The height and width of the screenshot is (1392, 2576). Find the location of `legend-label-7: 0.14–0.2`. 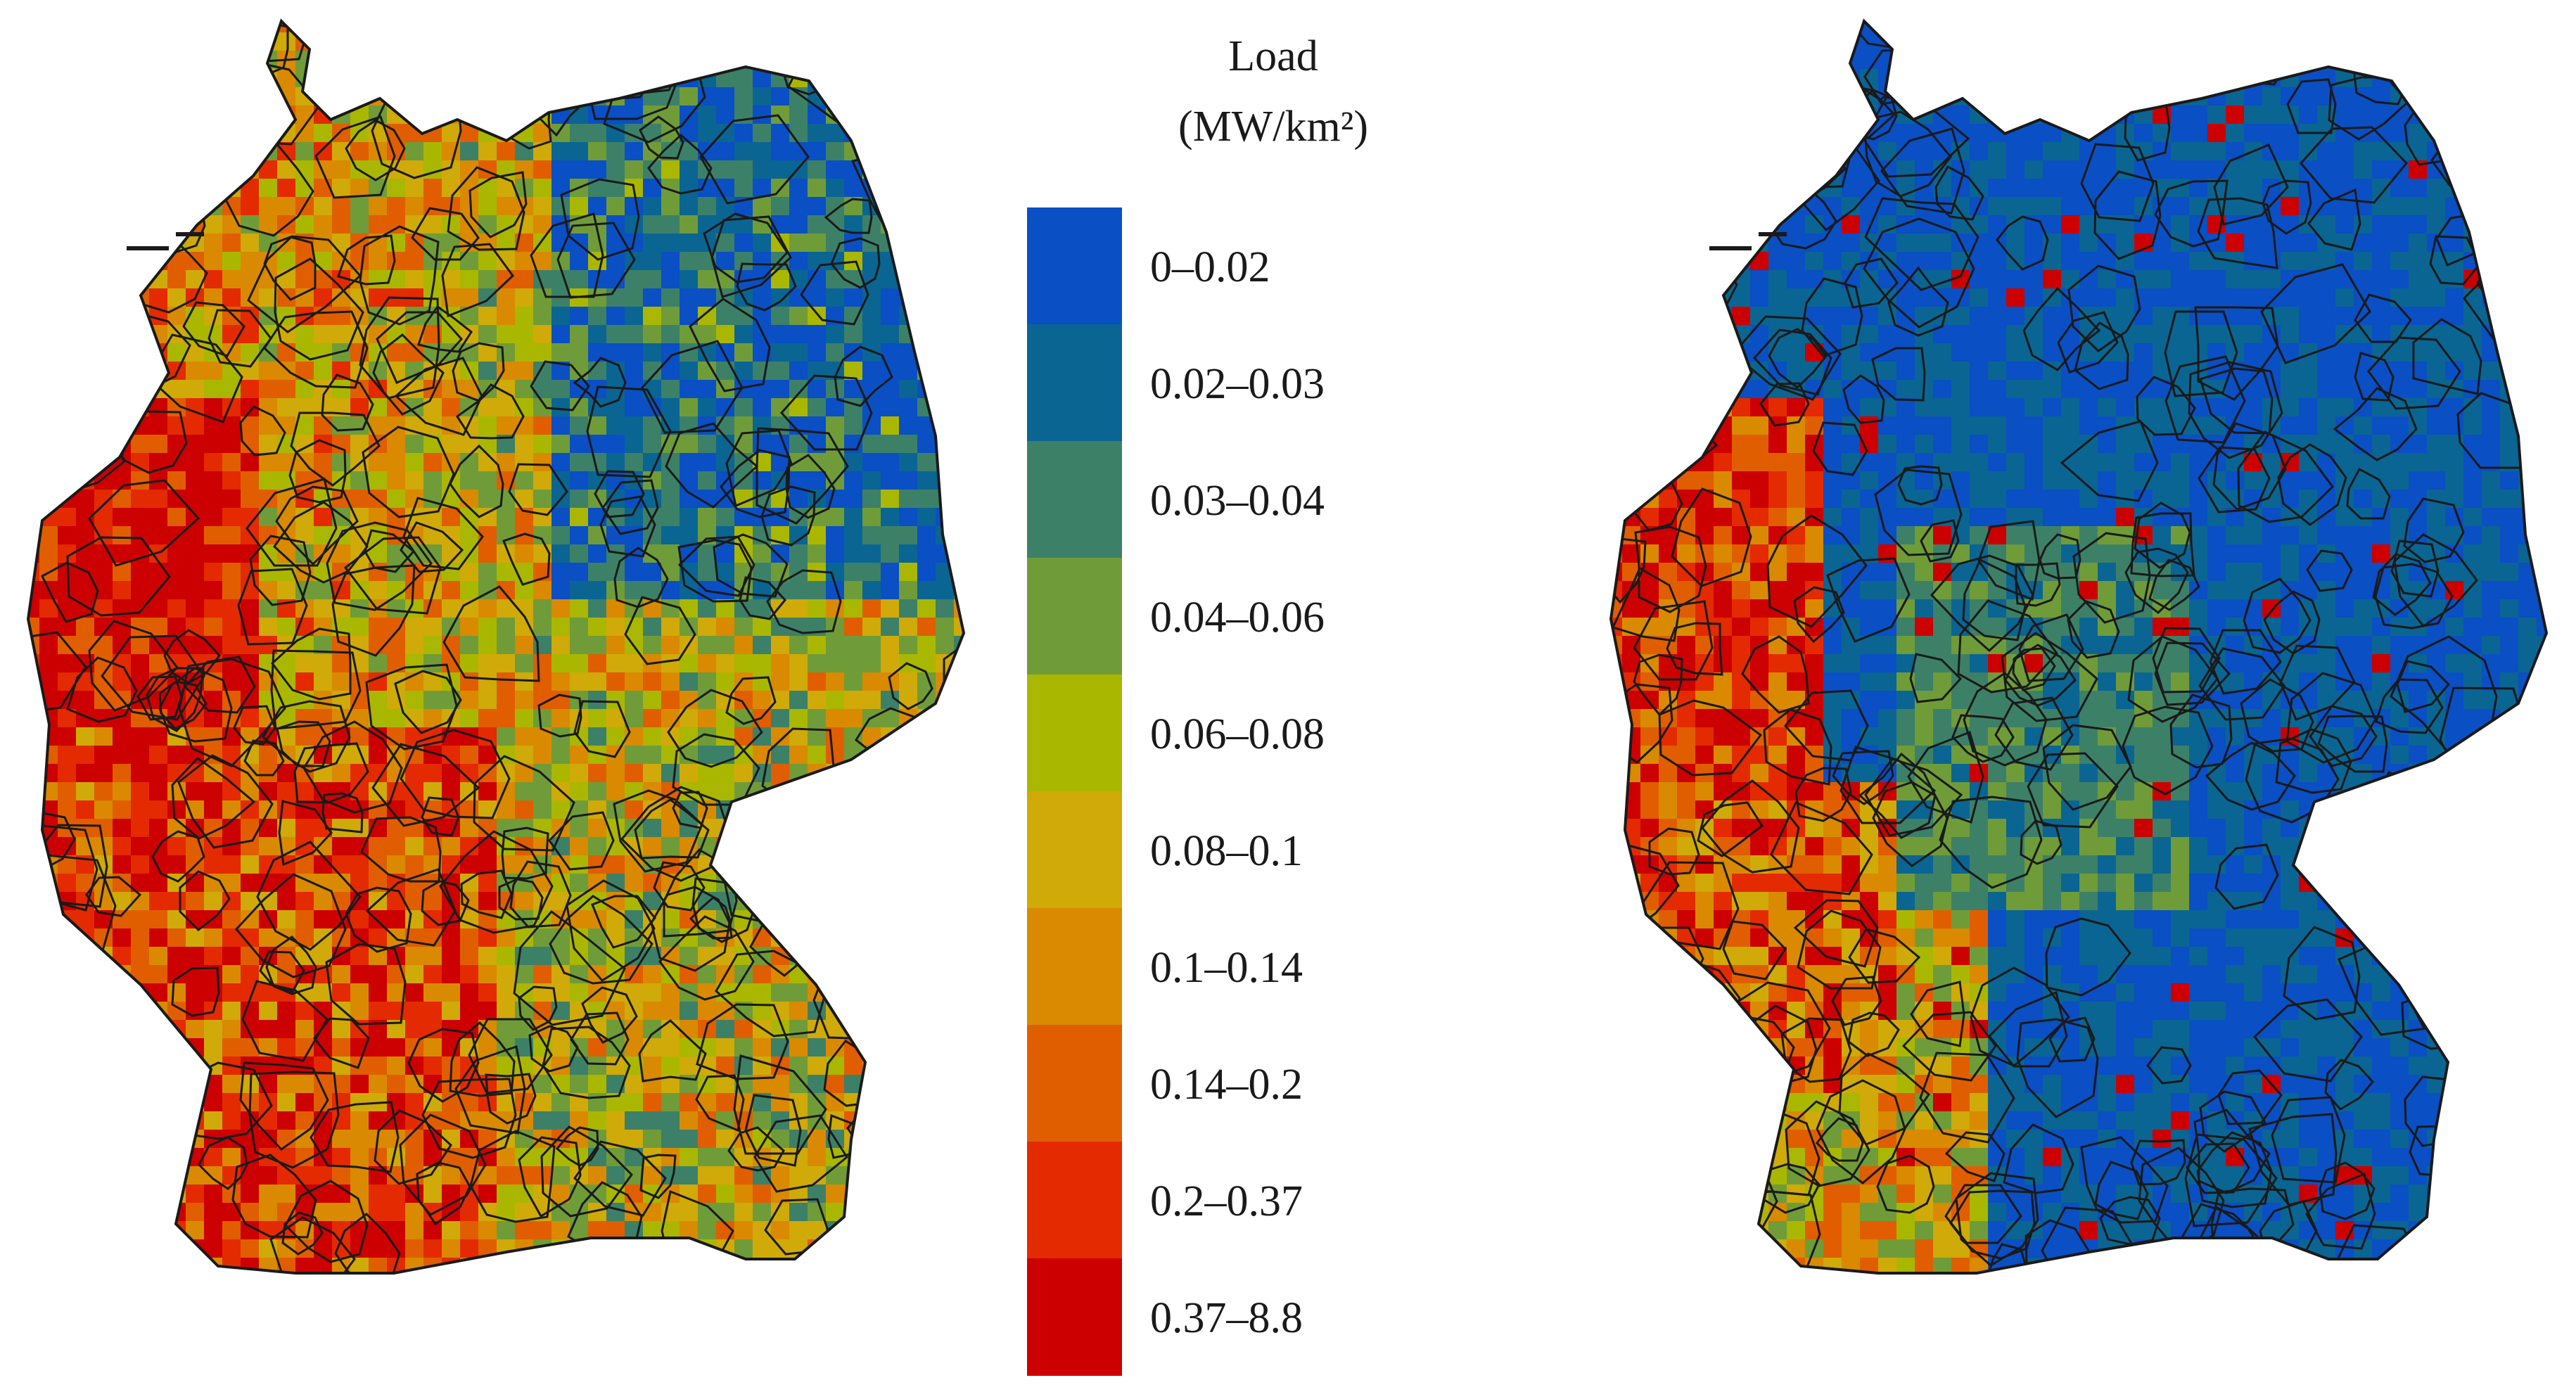

legend-label-7: 0.14–0.2 is located at coordinates (1226, 1085).